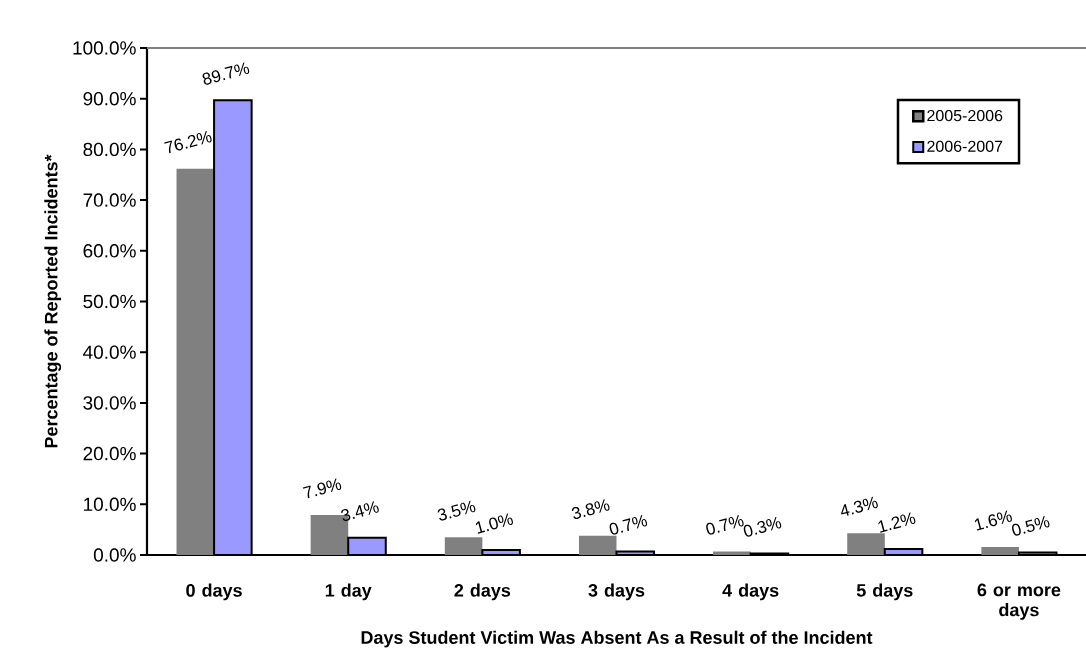 This screenshot has width=1086, height=669. Describe the element at coordinates (590, 509) in the screenshot. I see `data-label: 3.8%` at that location.